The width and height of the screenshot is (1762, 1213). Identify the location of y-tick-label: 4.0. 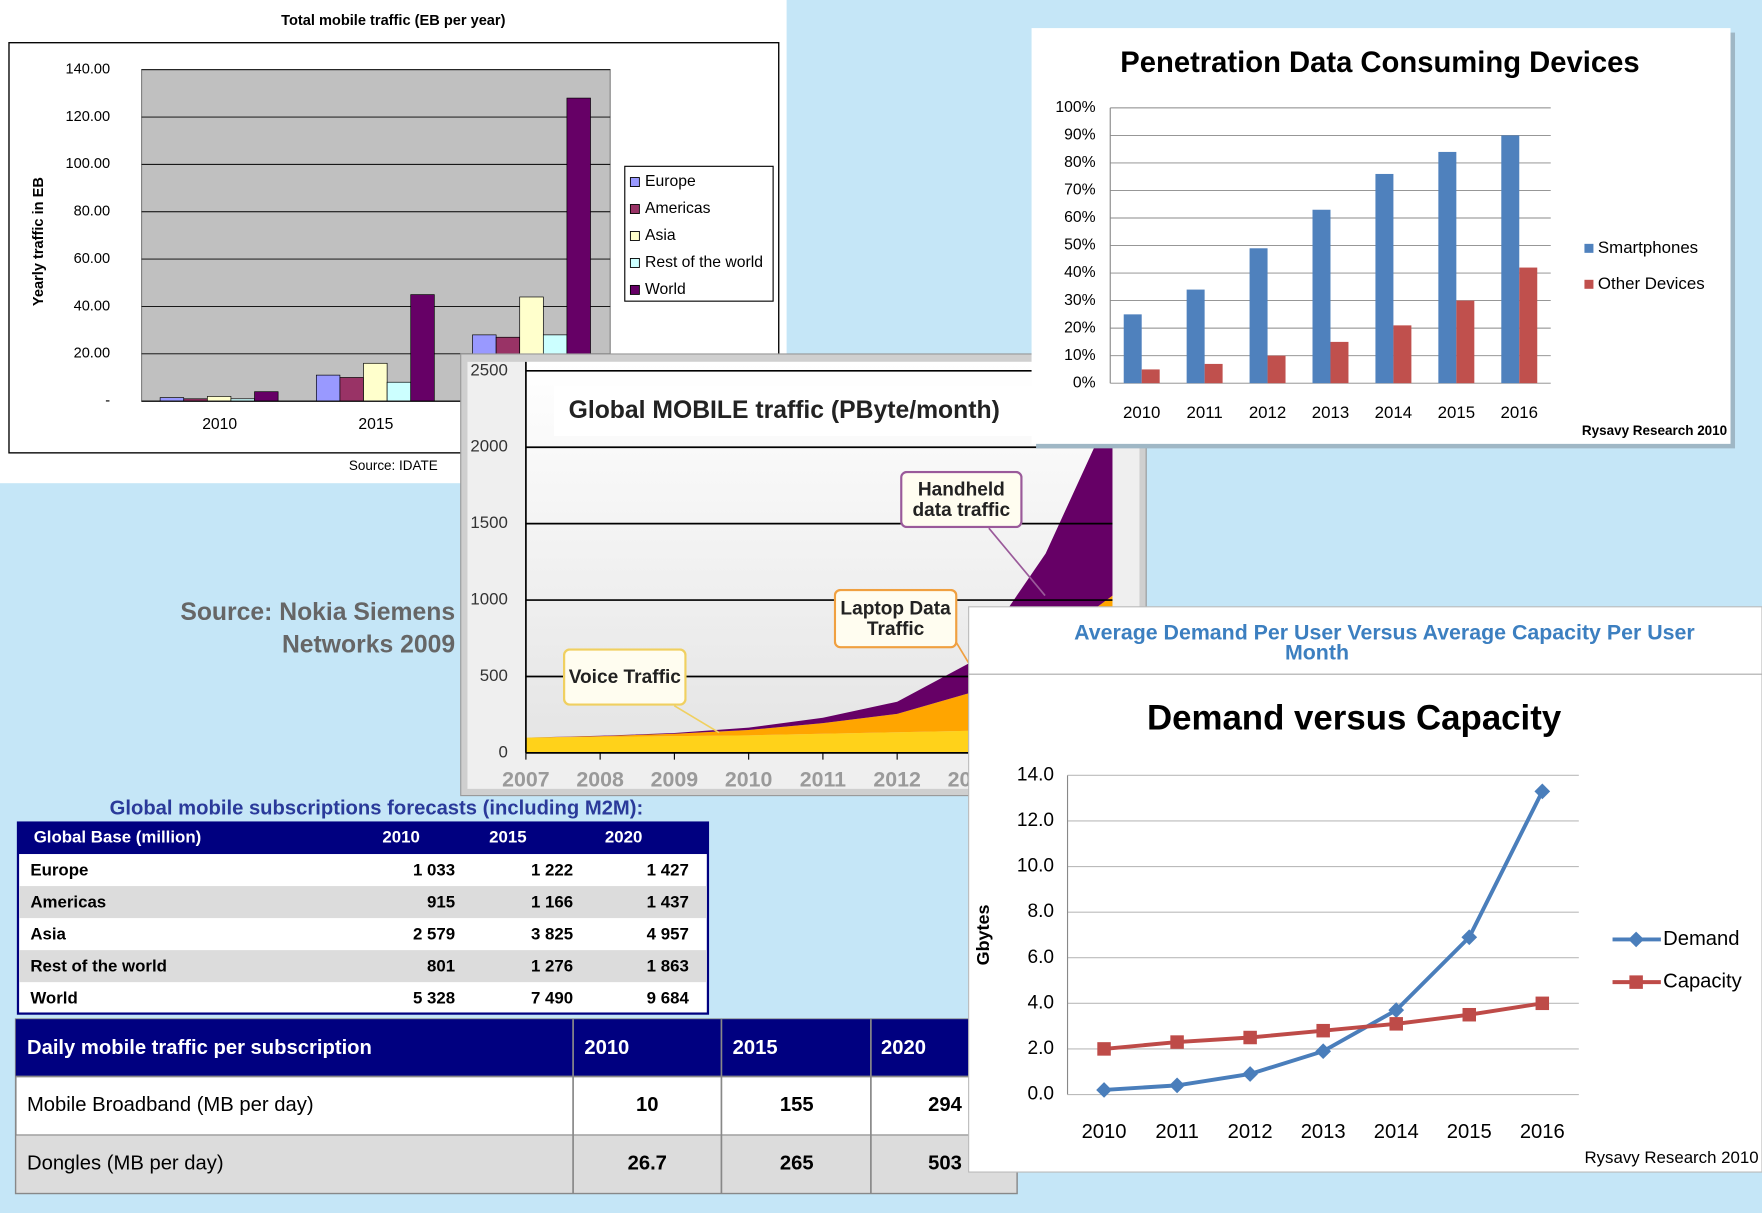
(1041, 1002).